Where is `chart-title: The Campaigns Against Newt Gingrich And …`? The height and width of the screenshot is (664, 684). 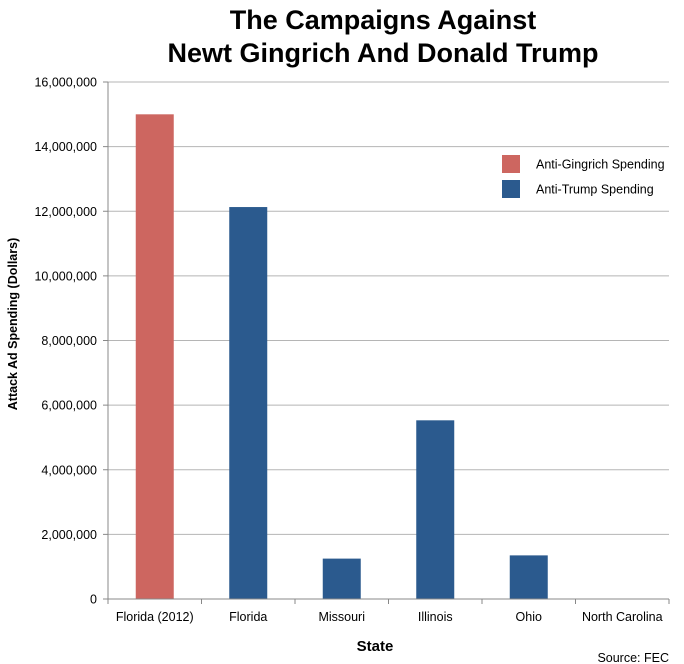 chart-title: The Campaigns Against Newt Gingrich And … is located at coordinates (383, 36).